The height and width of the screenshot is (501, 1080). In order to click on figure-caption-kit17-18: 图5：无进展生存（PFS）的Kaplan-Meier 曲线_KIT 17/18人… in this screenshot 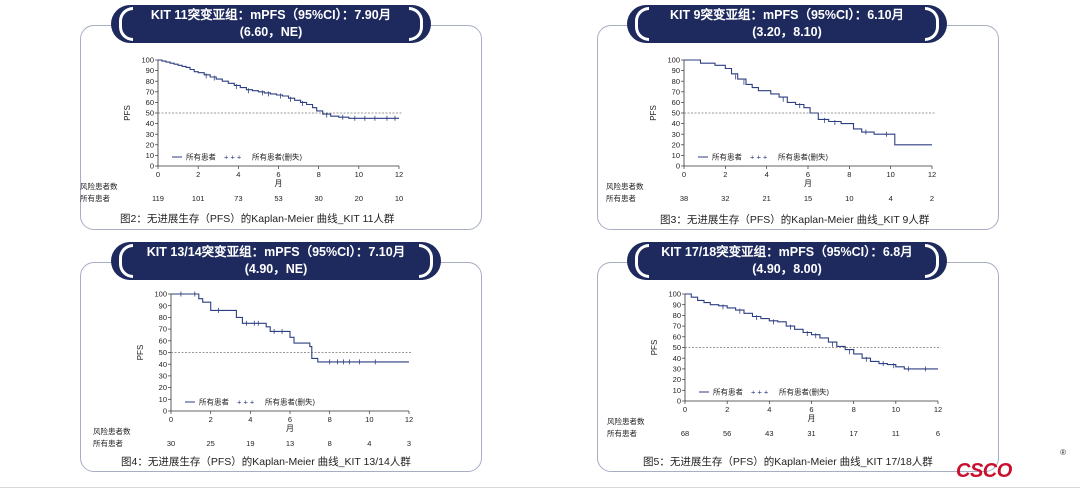, I will do `click(788, 462)`.